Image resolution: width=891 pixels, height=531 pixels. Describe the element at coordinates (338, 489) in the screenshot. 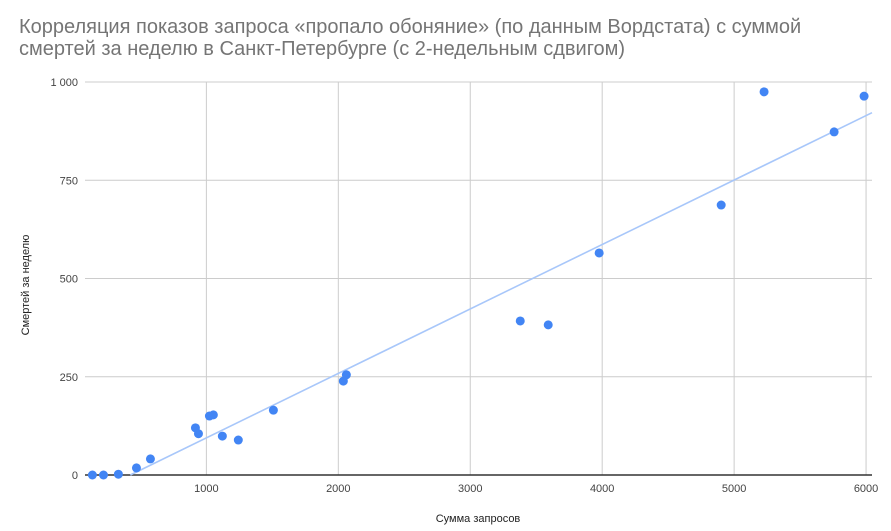

I see `x-tick-label: 2000` at that location.